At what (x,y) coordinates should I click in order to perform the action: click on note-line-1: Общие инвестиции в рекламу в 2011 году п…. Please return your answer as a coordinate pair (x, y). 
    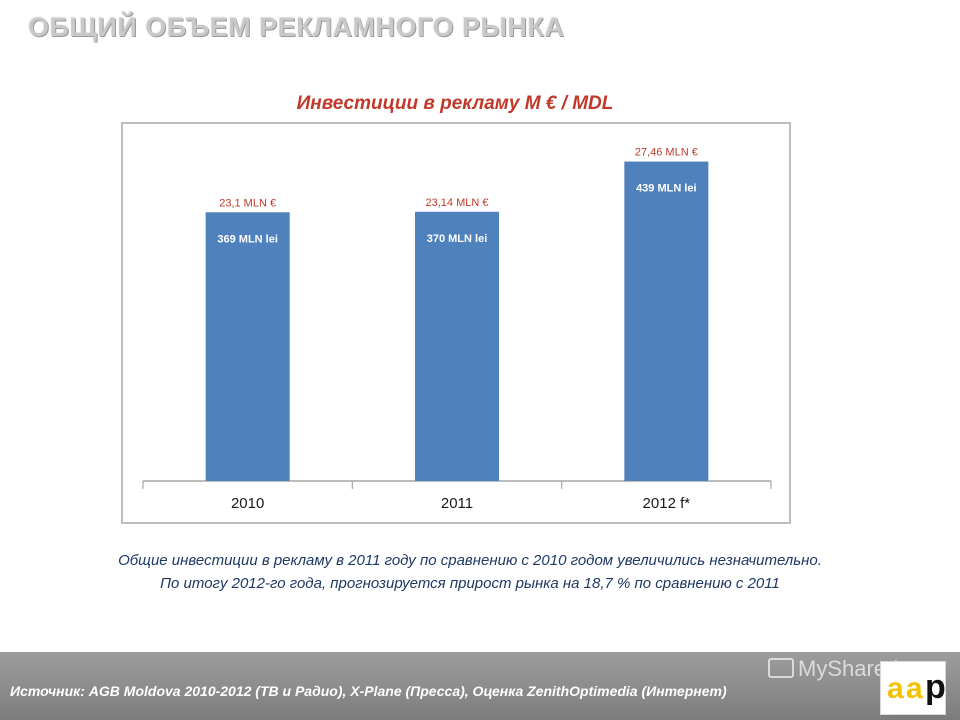
    Looking at the image, I should click on (470, 560).